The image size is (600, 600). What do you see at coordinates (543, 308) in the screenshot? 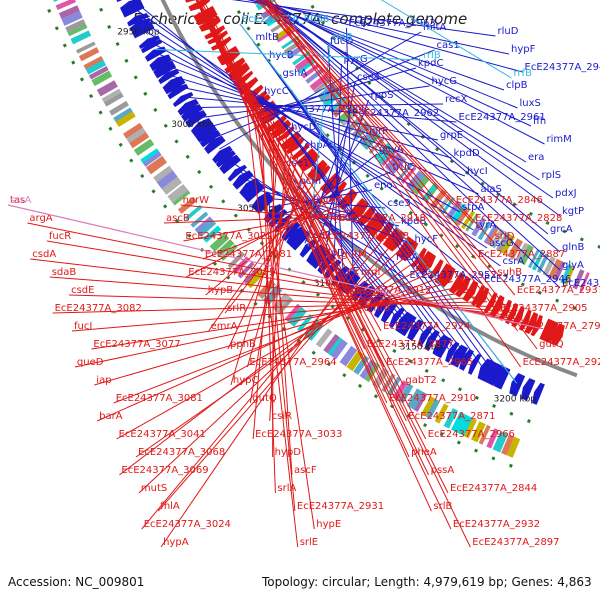
I see `reverse-gene-label: EcE24377A_2905` at bounding box center [543, 308].